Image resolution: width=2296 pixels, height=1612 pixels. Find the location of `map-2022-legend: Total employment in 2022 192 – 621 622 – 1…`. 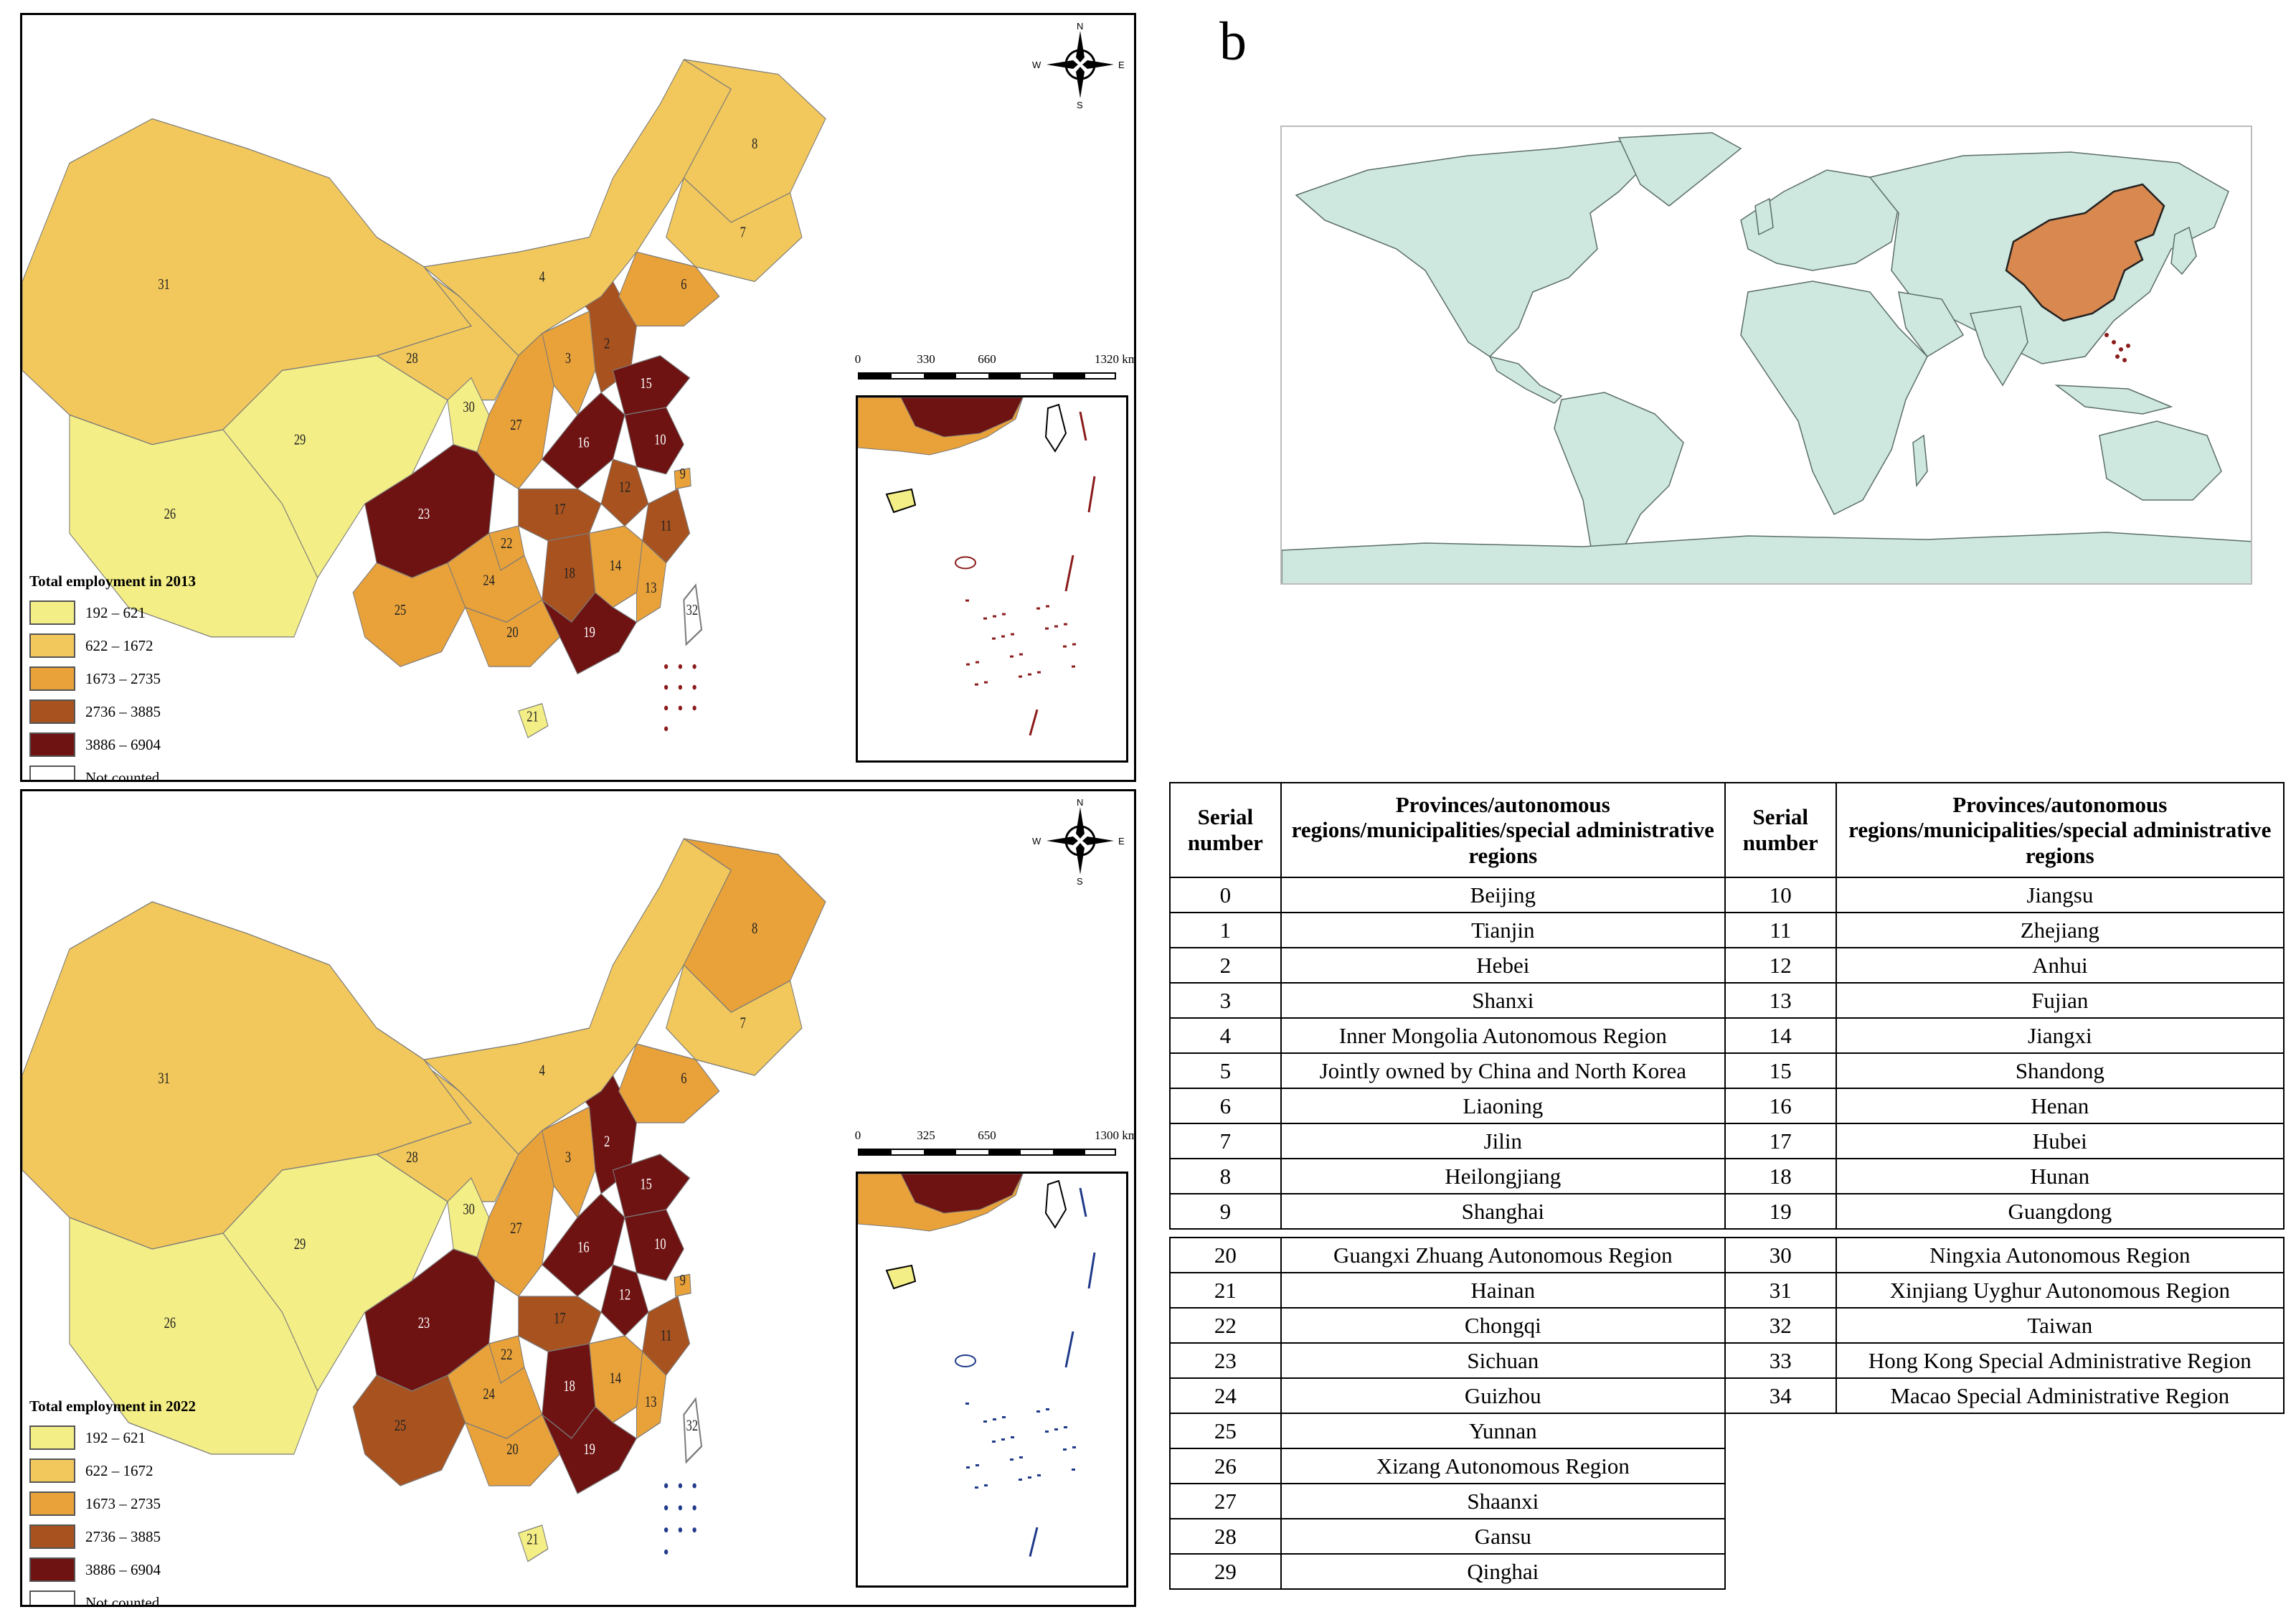

map-2022-legend: Total employment in 2022 192 – 621 622 – 1… is located at coordinates (112, 1502).